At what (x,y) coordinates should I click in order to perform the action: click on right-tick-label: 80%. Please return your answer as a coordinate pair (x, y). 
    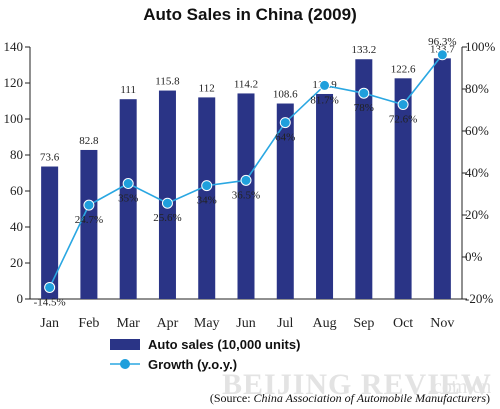
    Looking at the image, I should click on (477, 88).